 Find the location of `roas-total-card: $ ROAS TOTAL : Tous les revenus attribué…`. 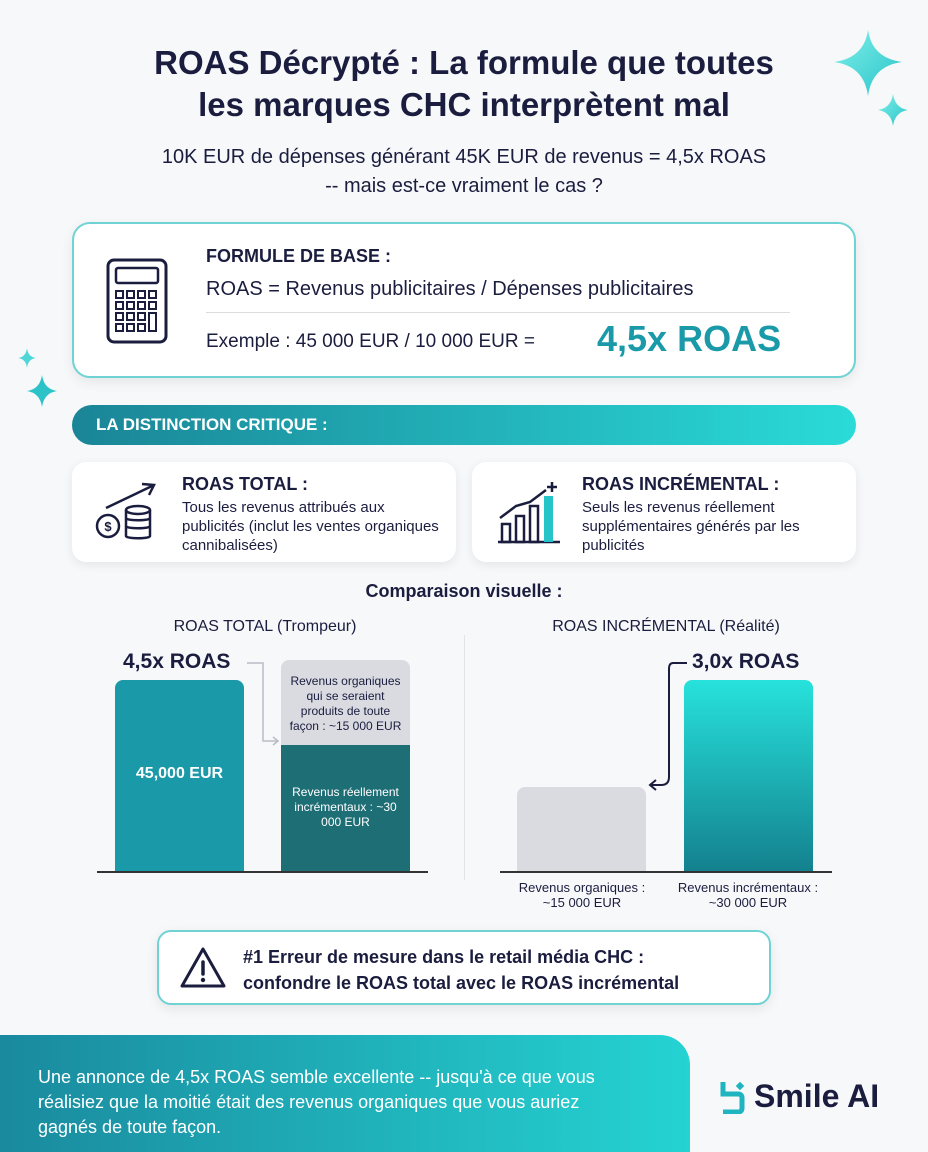

roas-total-card: $ ROAS TOTAL : Tous les revenus attribué… is located at coordinates (264, 512).